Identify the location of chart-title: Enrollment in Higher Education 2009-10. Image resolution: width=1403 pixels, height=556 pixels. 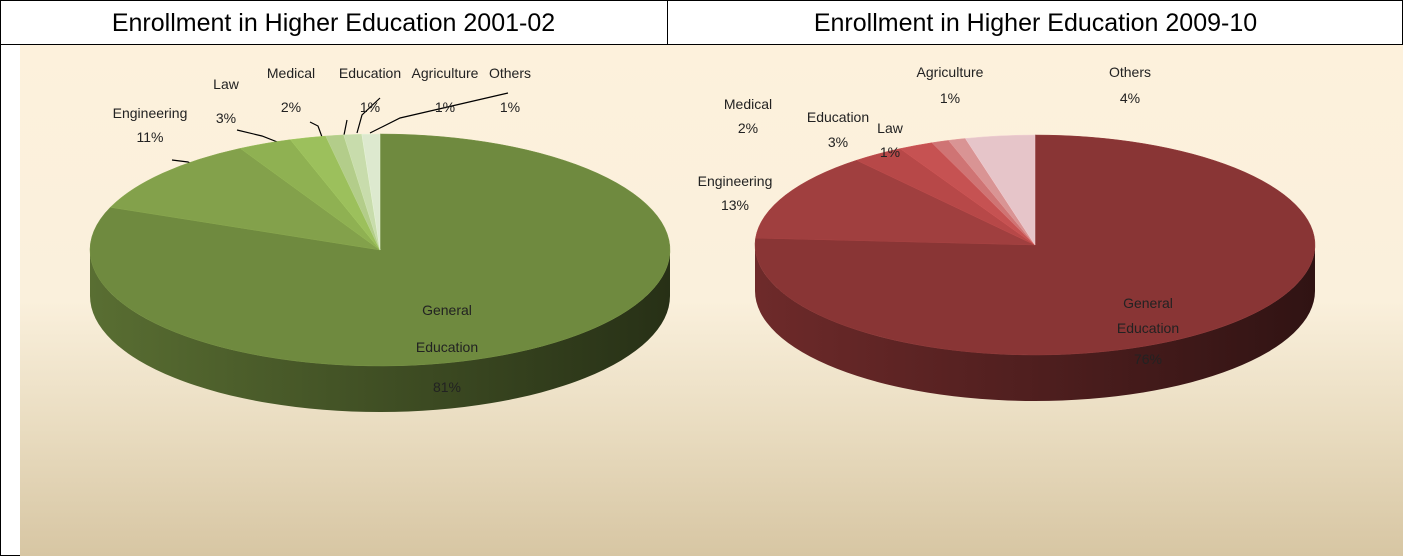
(1035, 22).